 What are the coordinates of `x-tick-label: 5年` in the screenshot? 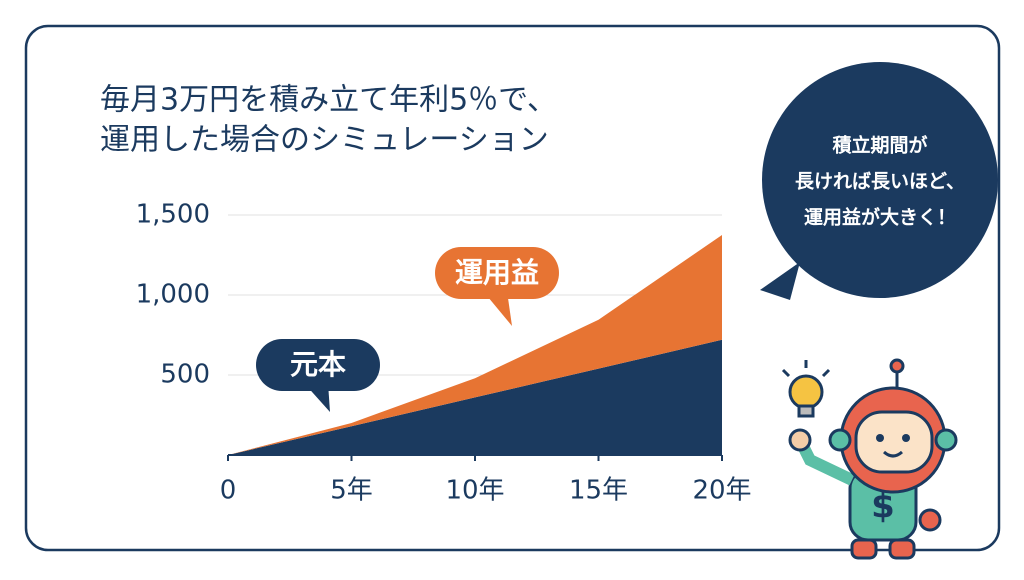 It's located at (351, 491).